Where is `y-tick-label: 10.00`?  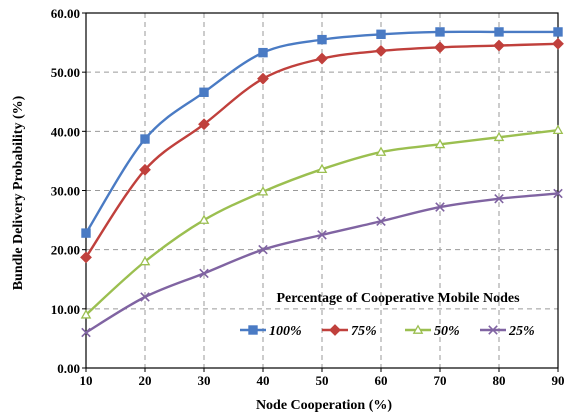 y-tick-label: 10.00 is located at coordinates (65, 309).